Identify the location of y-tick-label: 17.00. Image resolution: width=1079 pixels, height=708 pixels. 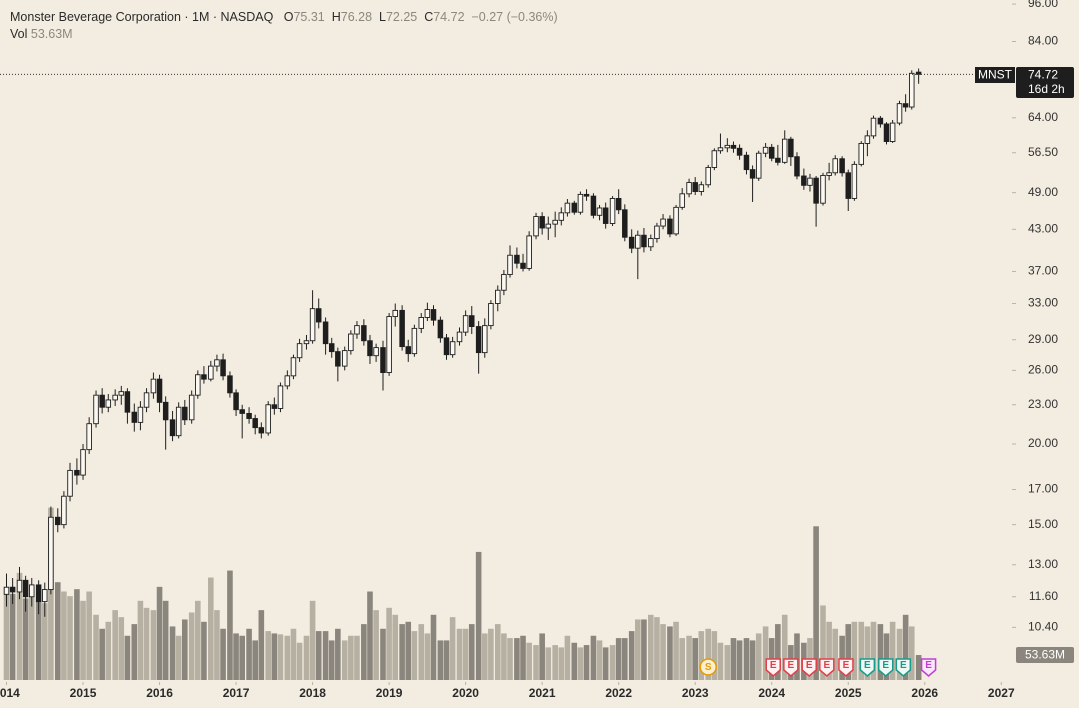
(1043, 489).